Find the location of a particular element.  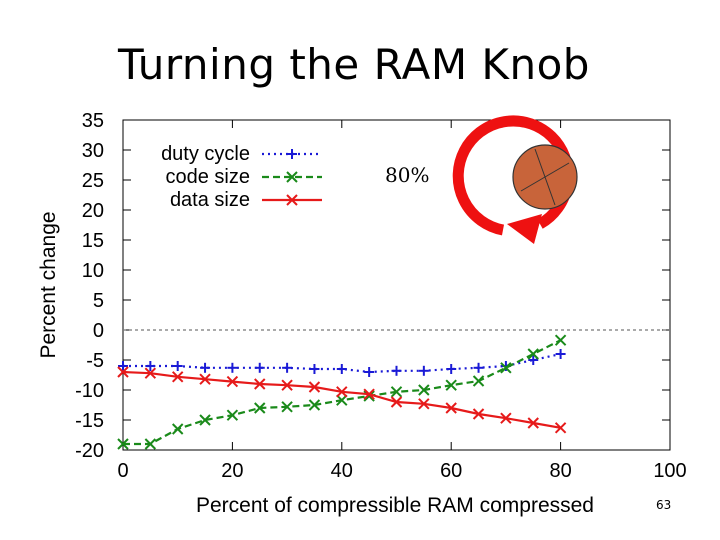

legend-marker-data-size is located at coordinates (292, 200).